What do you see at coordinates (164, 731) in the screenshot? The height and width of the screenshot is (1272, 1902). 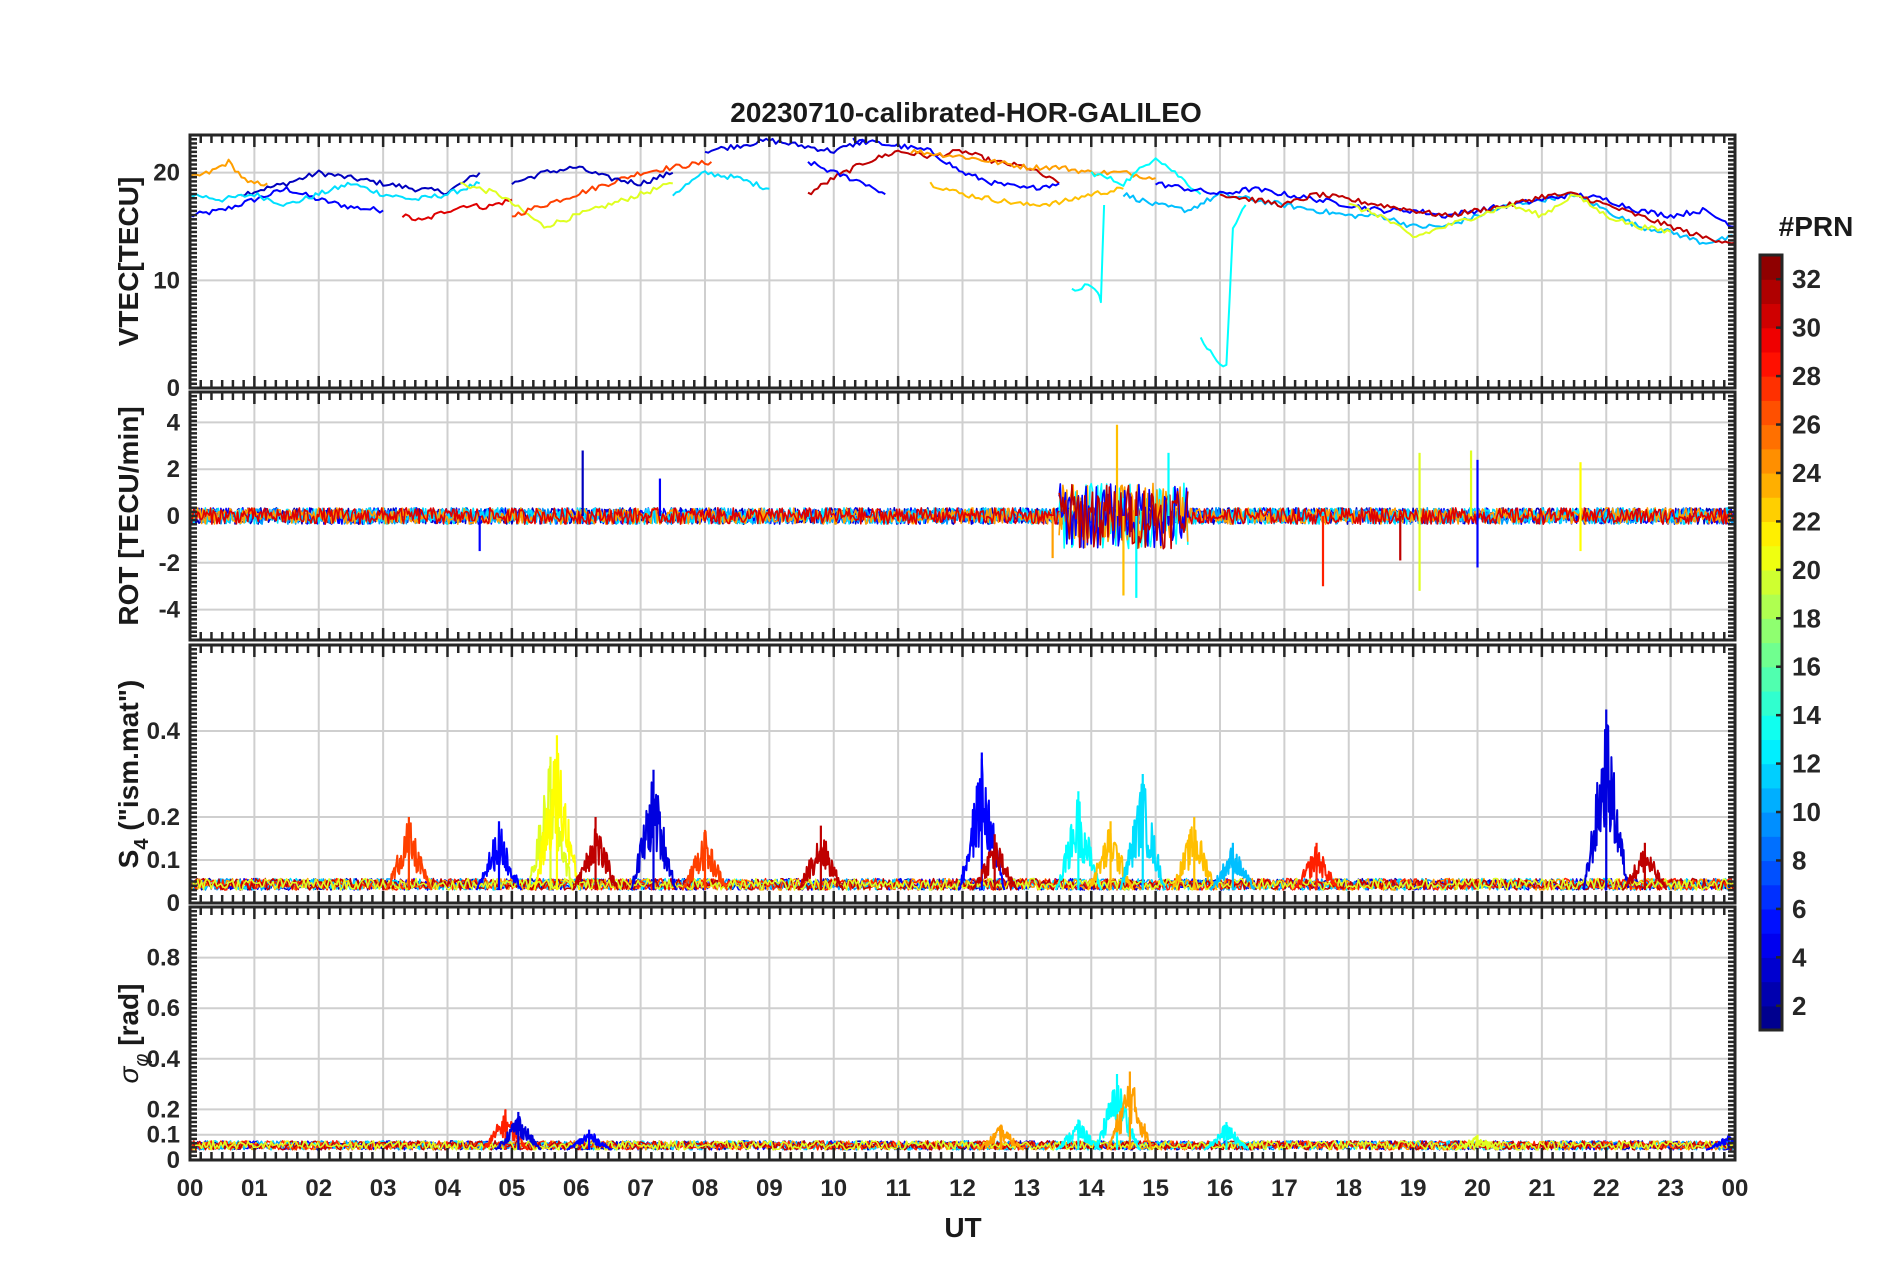 I see `ytick-label-s4: 0.4` at bounding box center [164, 731].